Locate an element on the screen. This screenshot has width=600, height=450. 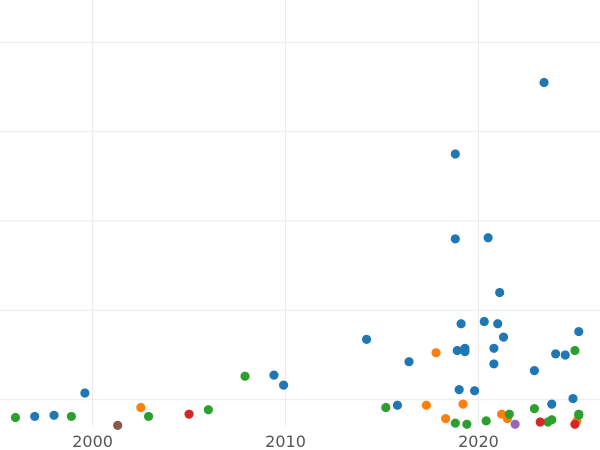
x-tick-label: 2000 is located at coordinates (92, 441).